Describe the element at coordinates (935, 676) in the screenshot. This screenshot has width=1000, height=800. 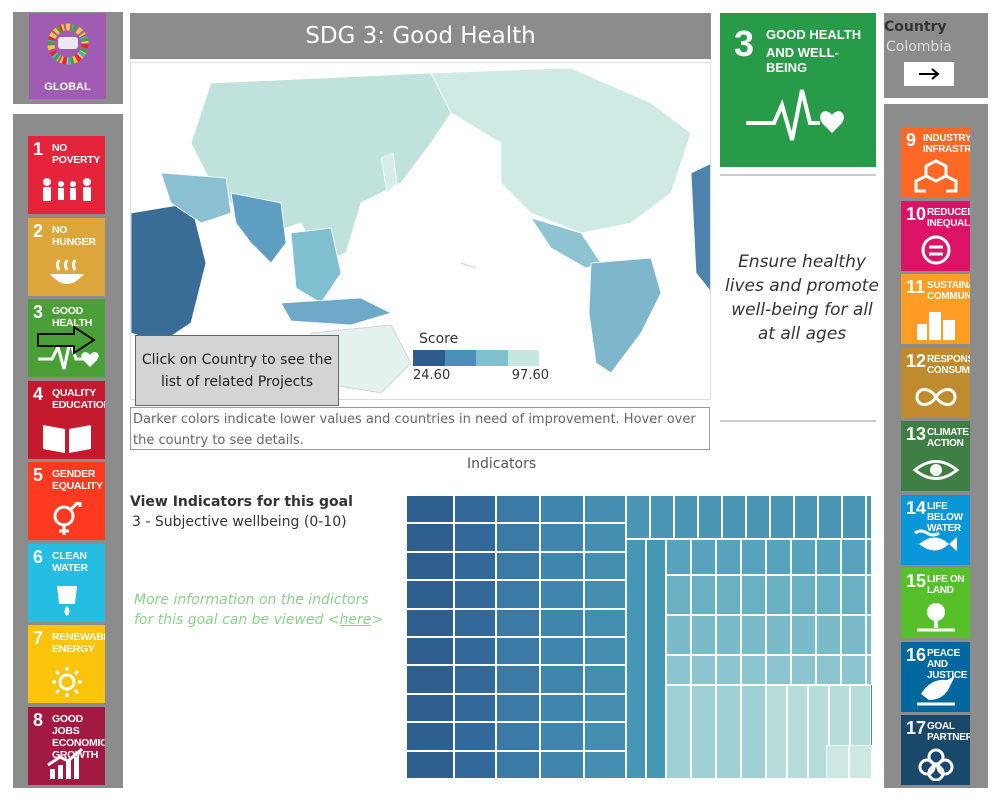
I see `goal-tile-16: 16 PEACE AND JUSTICE` at that location.